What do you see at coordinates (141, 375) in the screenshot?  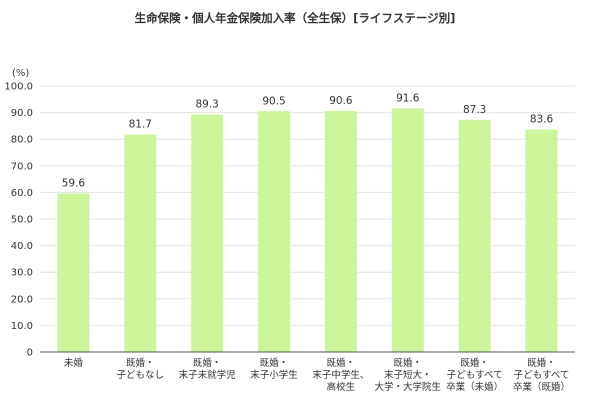 I see `x-category-label-line: 子どもなし` at bounding box center [141, 375].